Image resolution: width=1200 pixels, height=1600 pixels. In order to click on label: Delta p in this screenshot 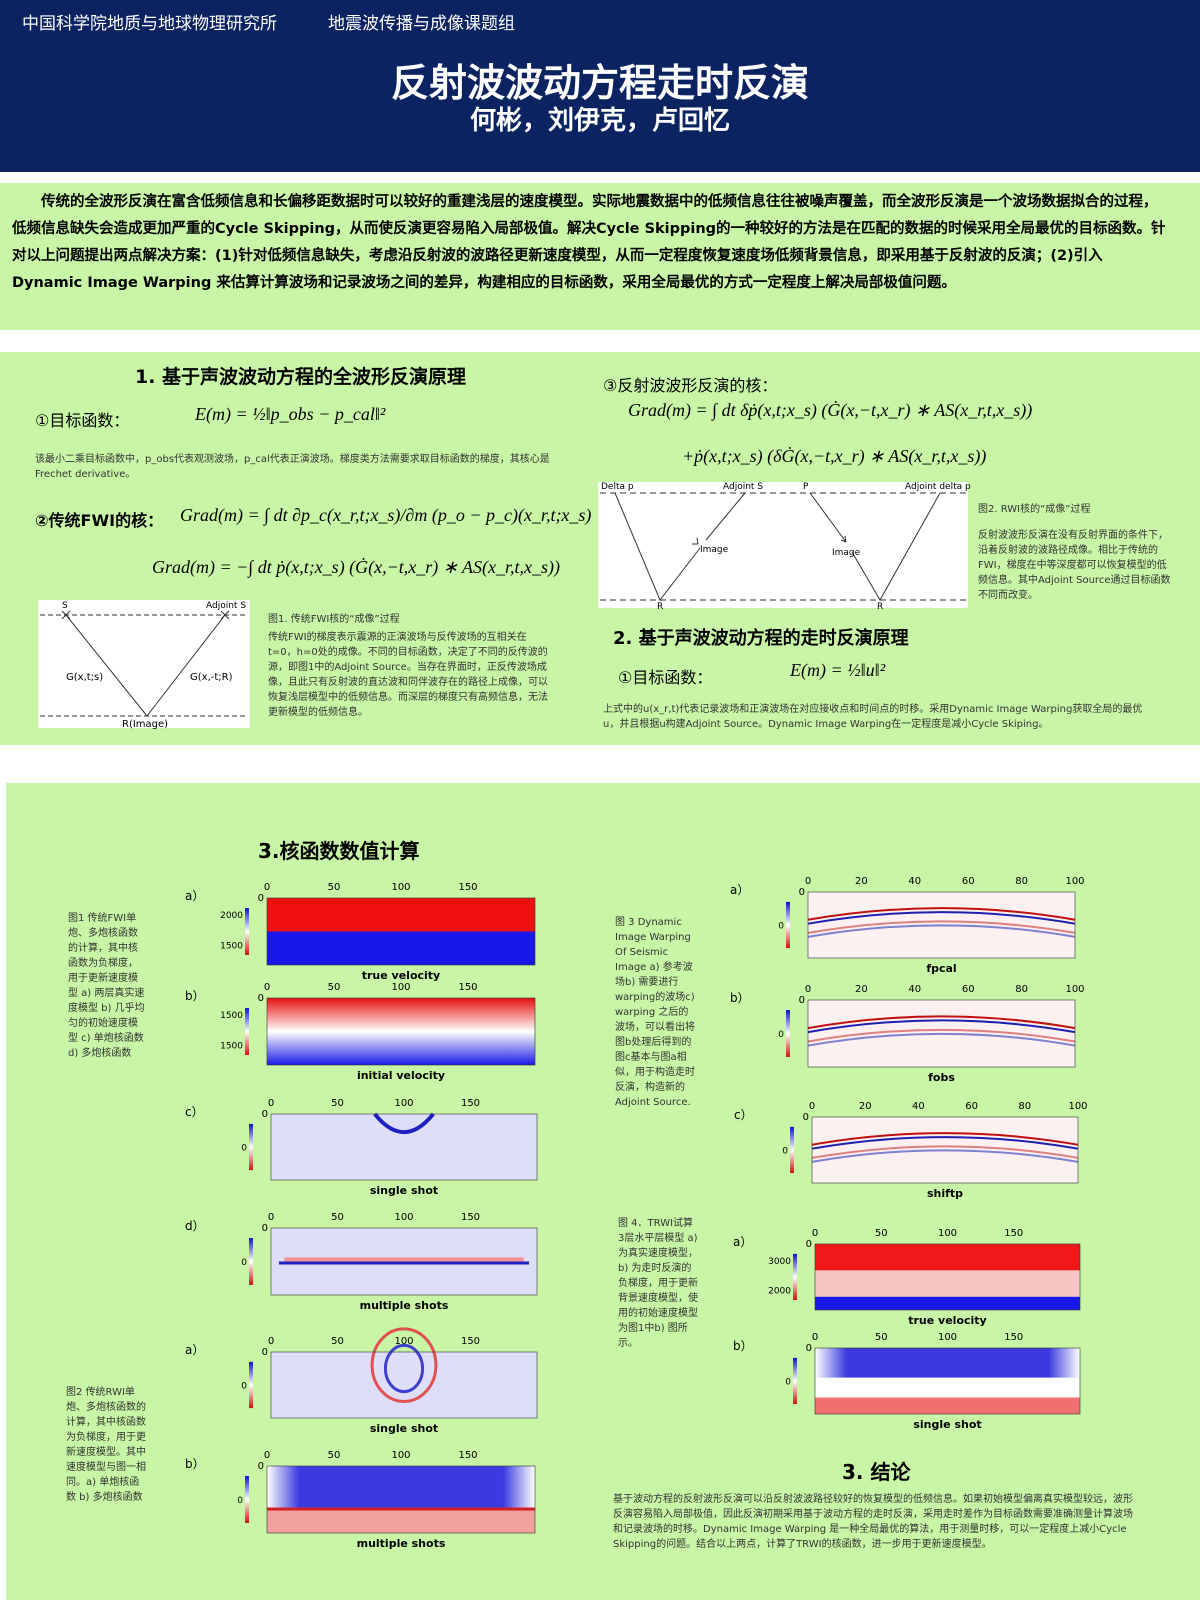, I will do `click(617, 487)`.